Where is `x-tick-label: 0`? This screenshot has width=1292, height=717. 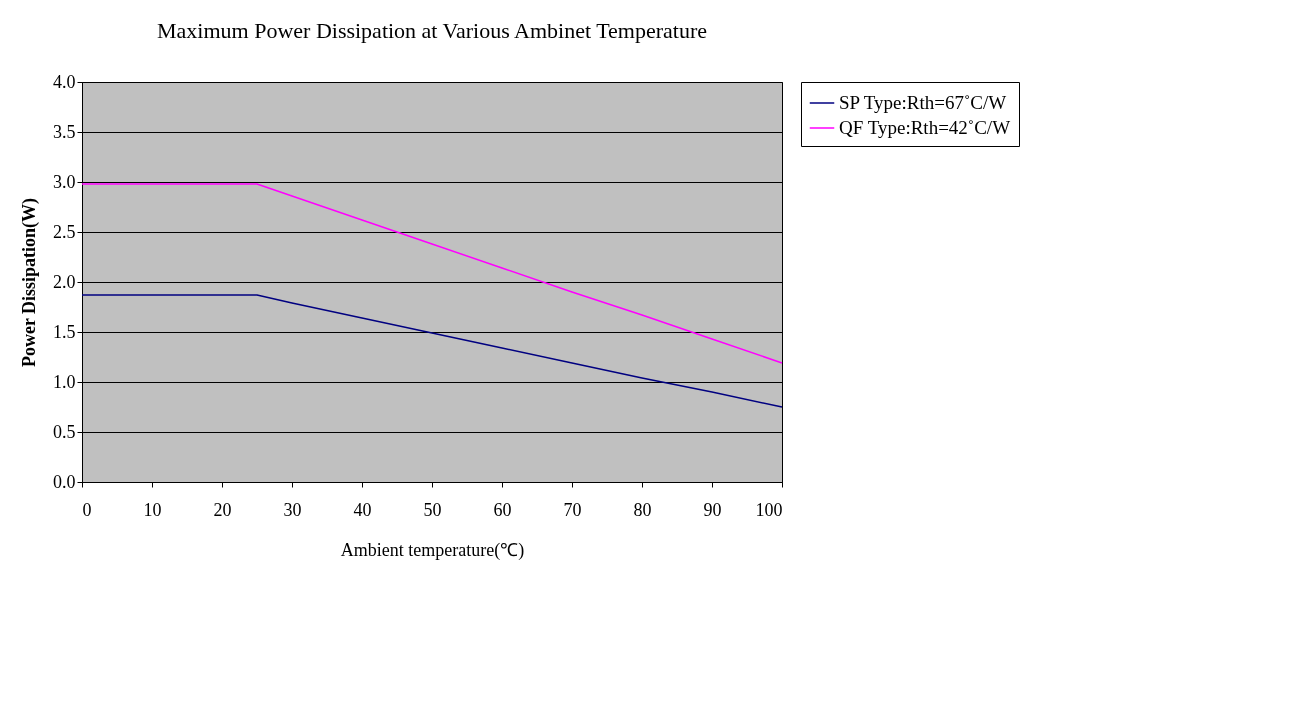
x-tick-label: 0 is located at coordinates (87, 509).